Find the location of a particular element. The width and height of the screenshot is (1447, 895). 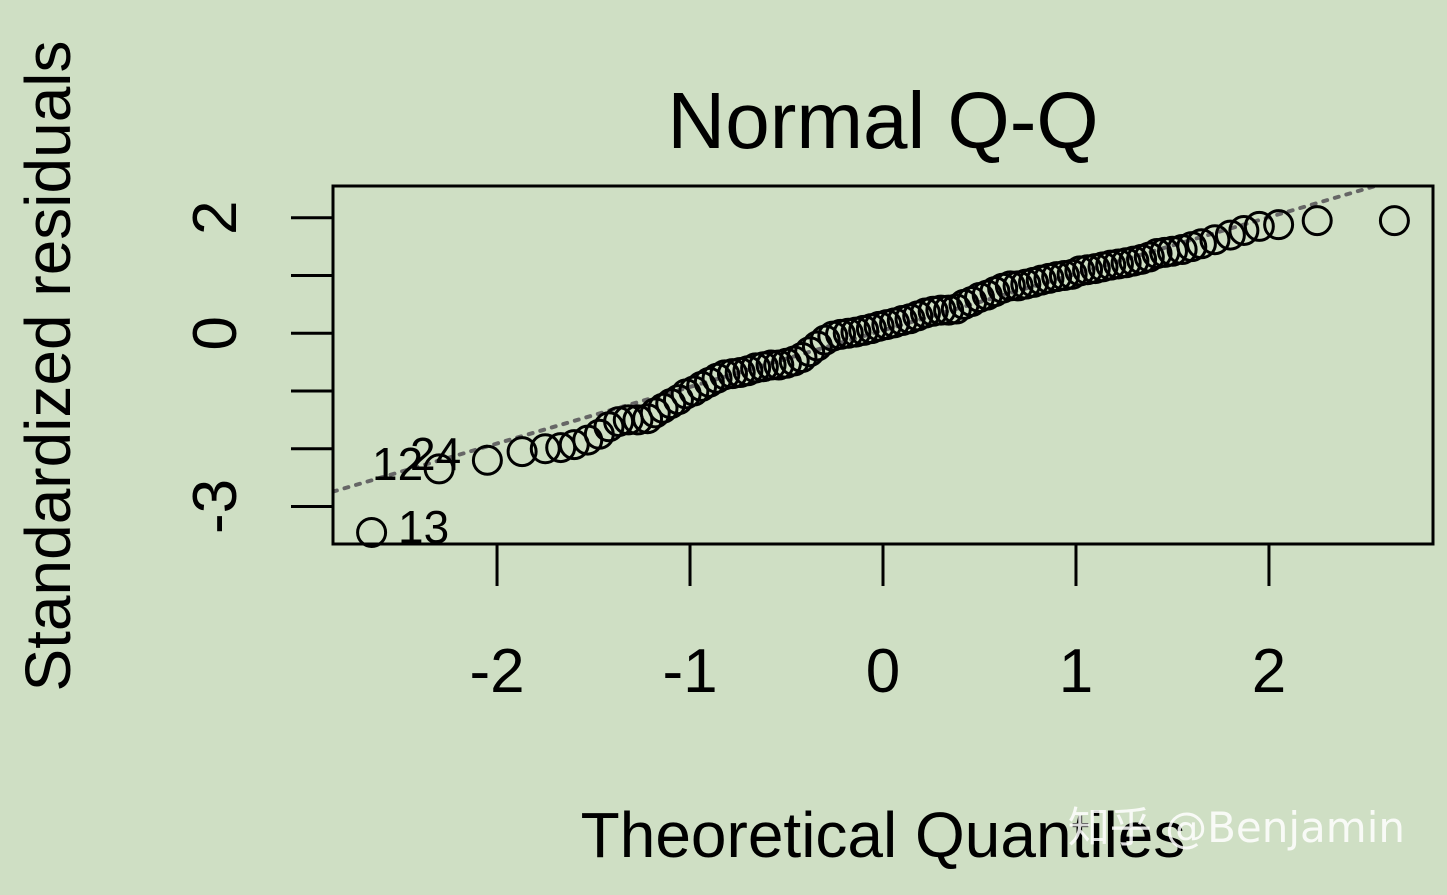

point-label: 24 is located at coordinates (435, 454).